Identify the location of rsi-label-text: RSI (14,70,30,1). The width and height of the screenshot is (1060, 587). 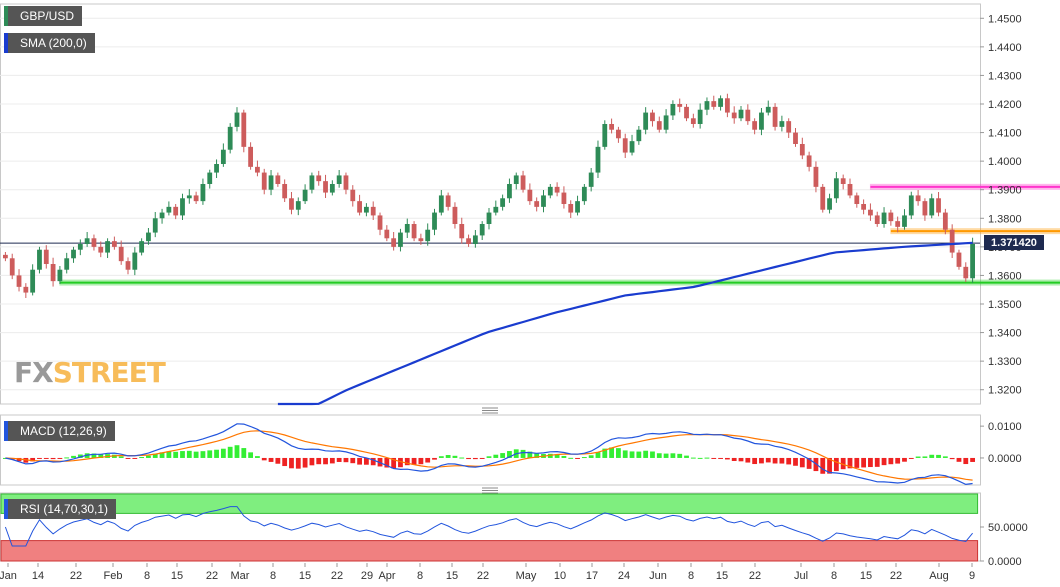
(64, 509).